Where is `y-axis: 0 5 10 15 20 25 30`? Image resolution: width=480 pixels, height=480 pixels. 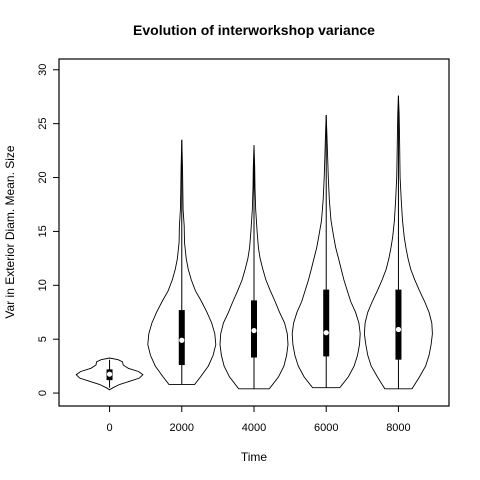
y-axis: 0 5 10 15 20 25 30 is located at coordinates (48, 230).